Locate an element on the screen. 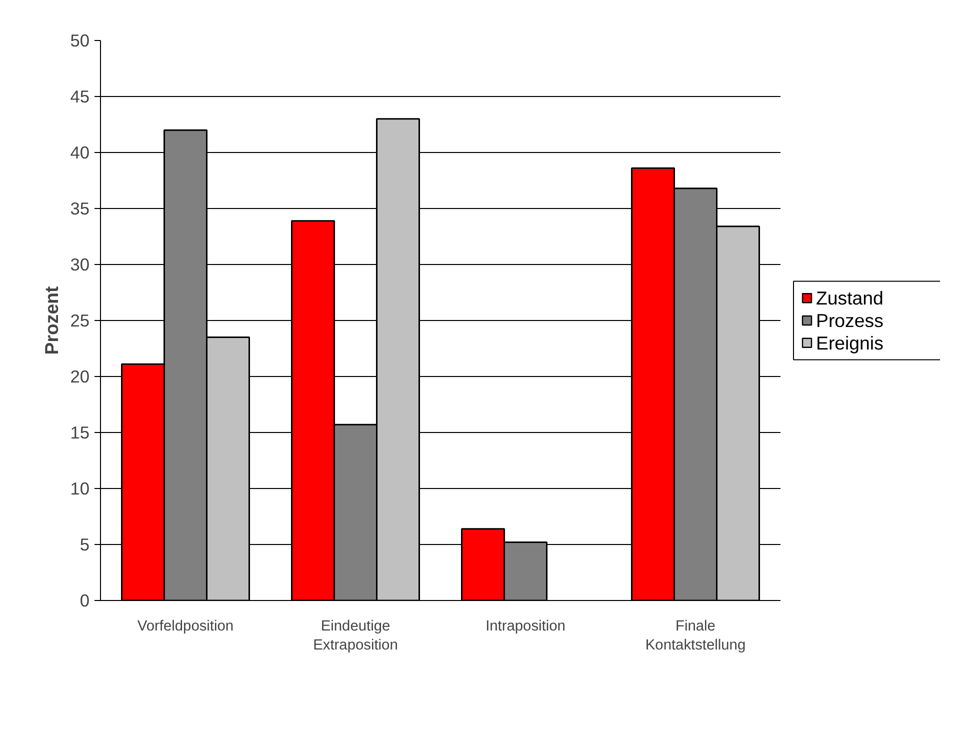 The image size is (978, 731). y-tick-label: 0 is located at coordinates (85, 600).